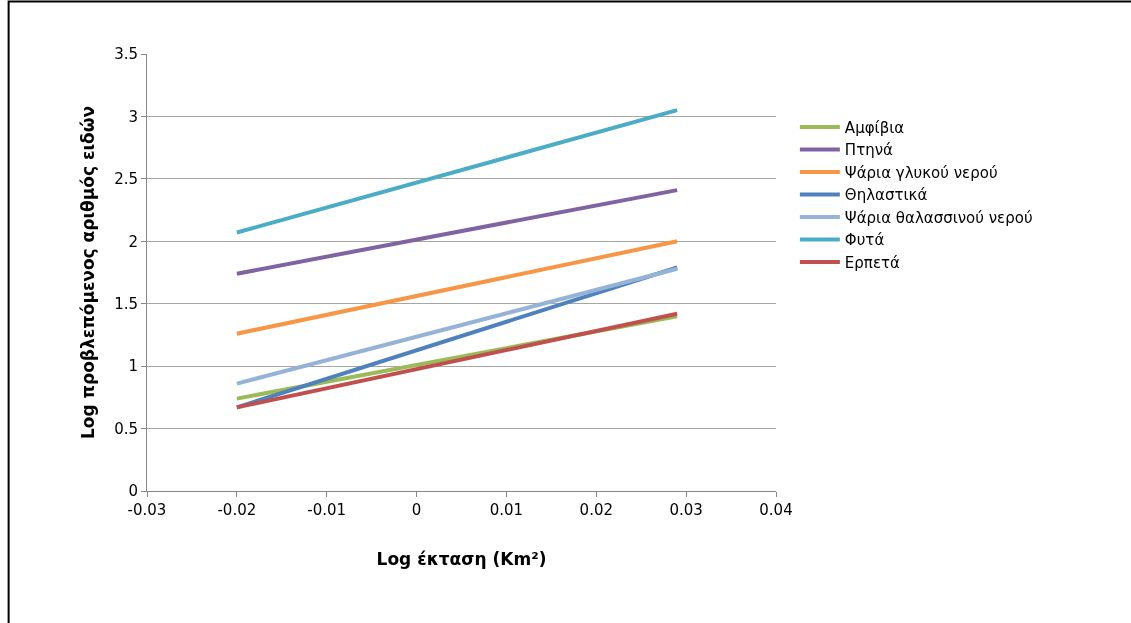  What do you see at coordinates (133, 491) in the screenshot?
I see `y-tick-label: 0` at bounding box center [133, 491].